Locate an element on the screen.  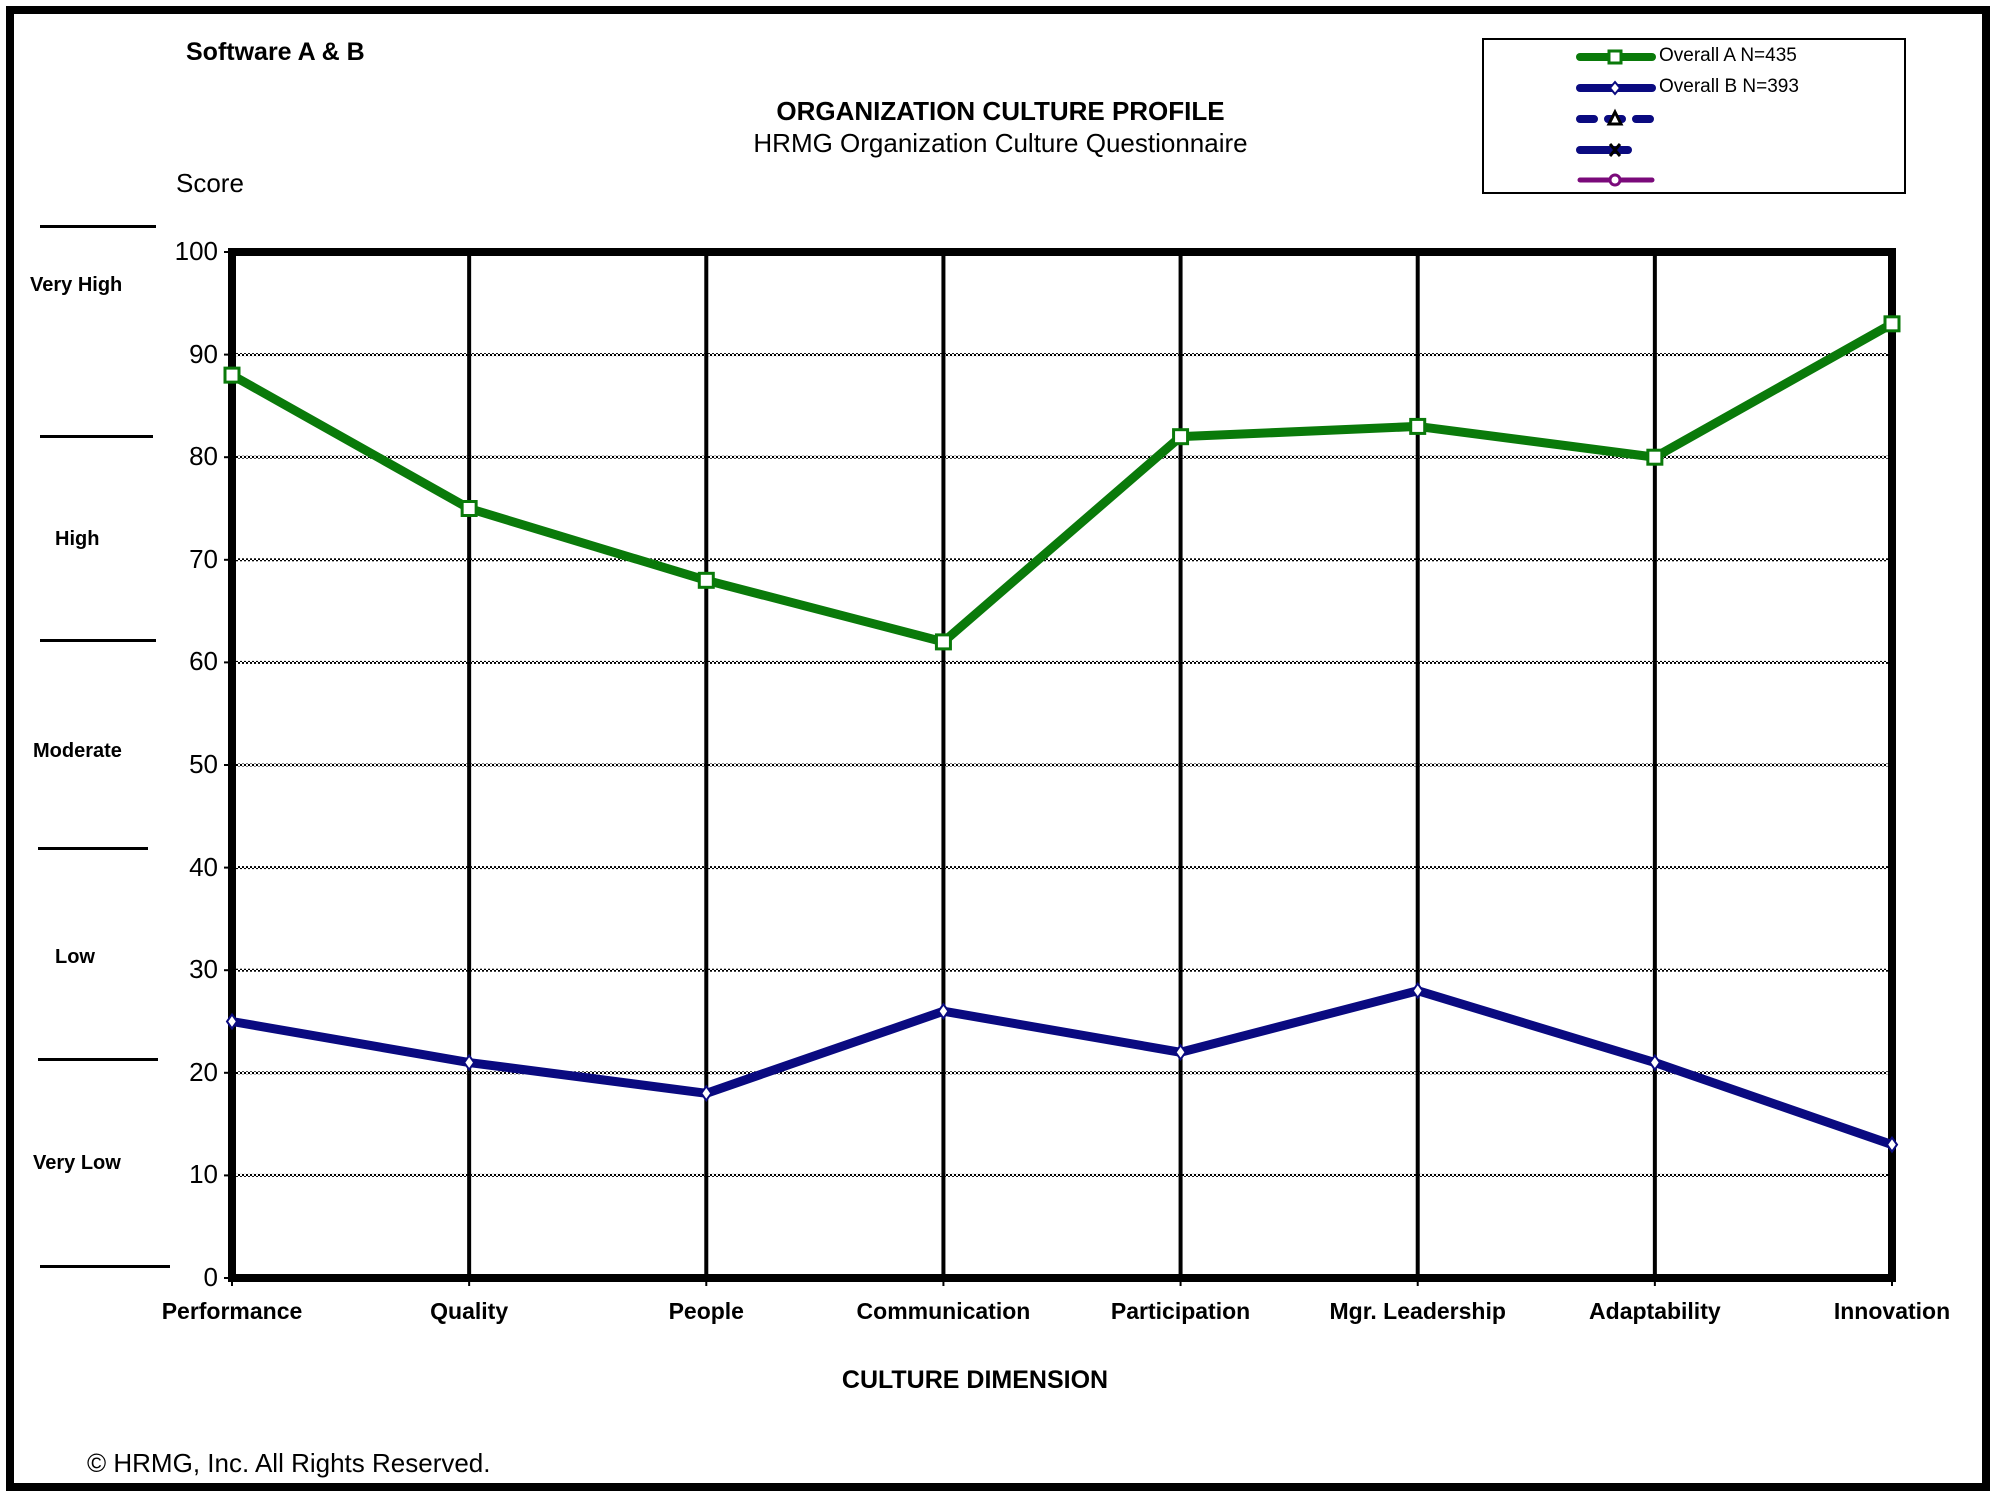
band-label-low: Low is located at coordinates (75, 957).